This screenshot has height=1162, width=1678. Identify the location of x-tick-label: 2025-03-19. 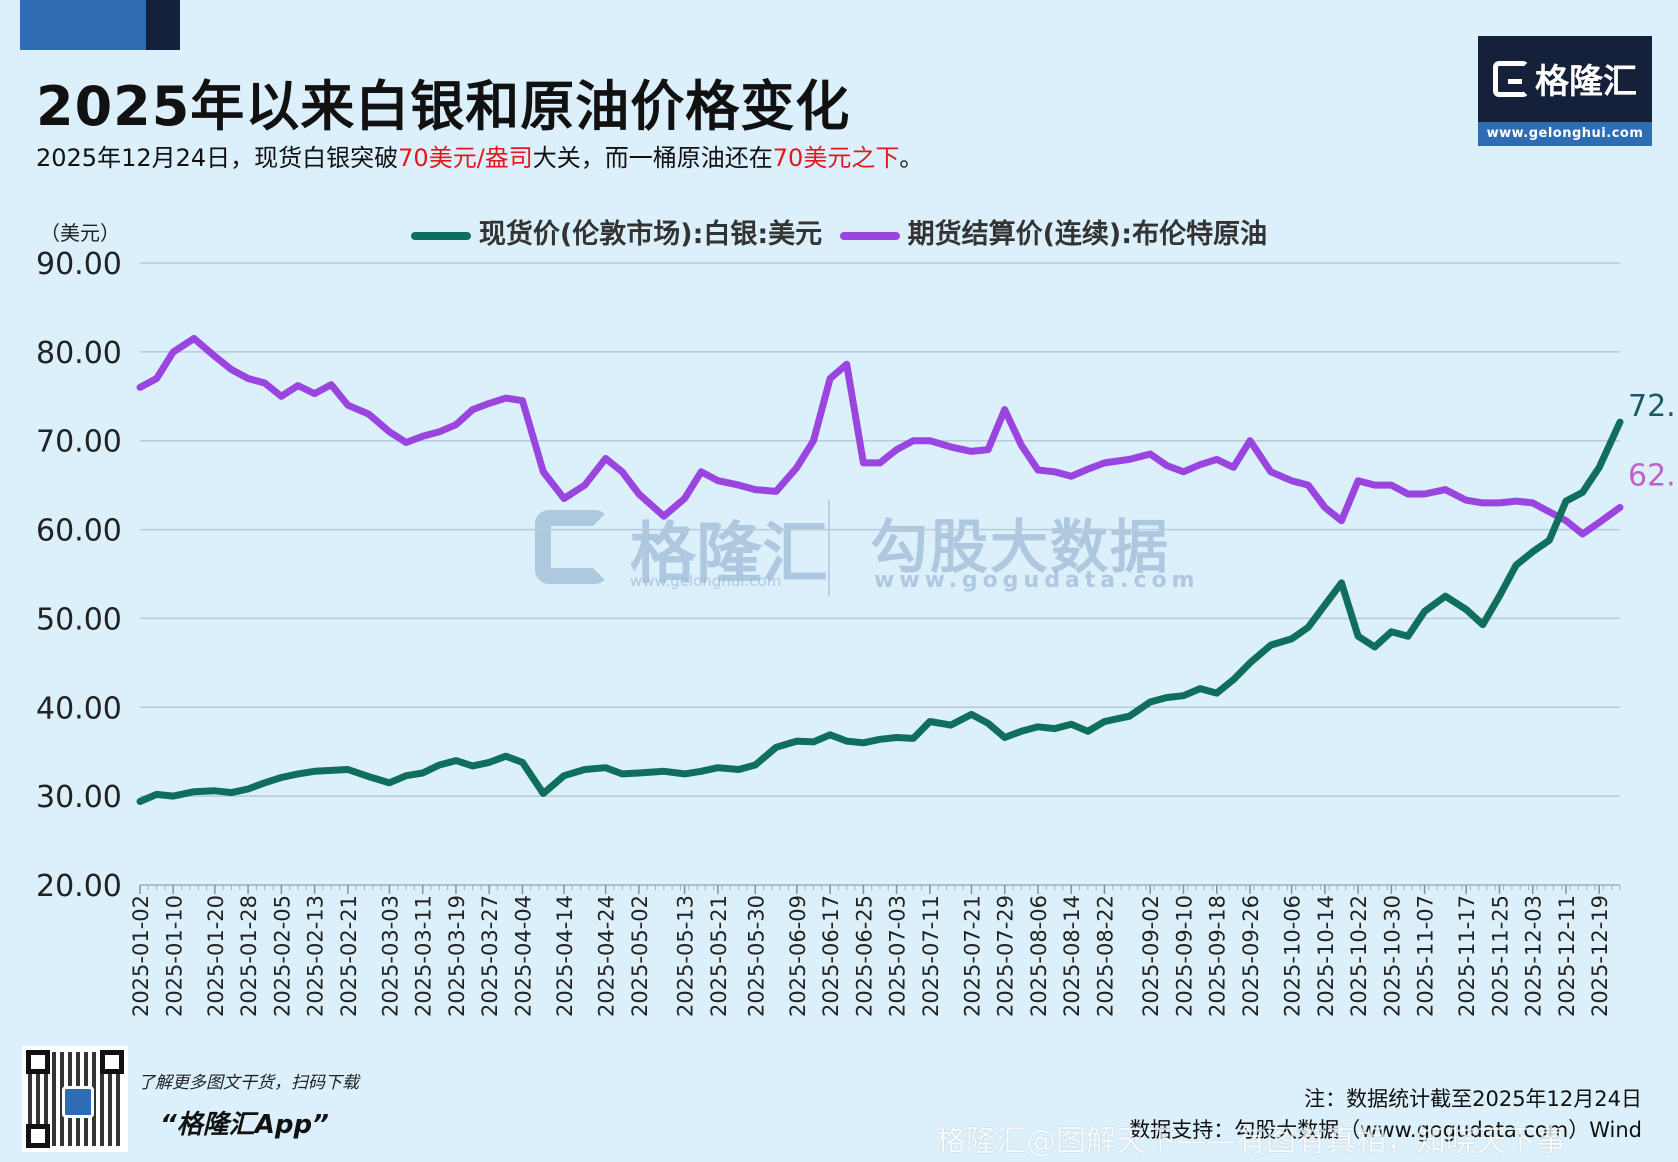
(457, 956).